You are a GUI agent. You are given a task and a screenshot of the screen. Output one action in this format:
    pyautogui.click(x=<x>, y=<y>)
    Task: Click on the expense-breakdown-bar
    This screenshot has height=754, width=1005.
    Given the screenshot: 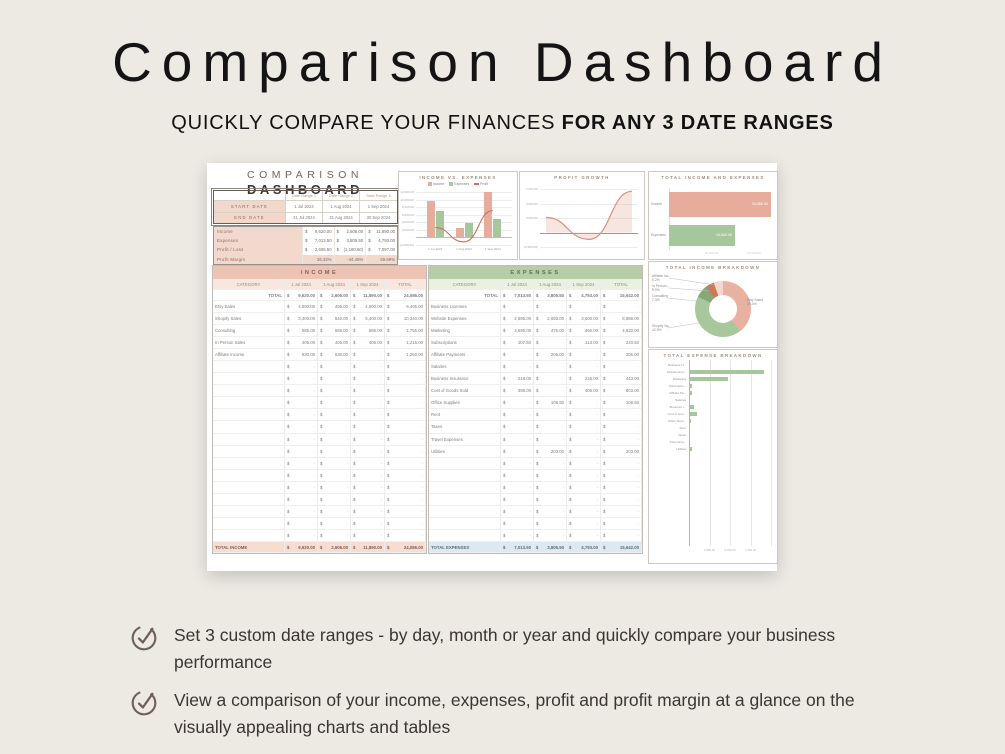 What is the action you would take?
    pyautogui.click(x=691, y=449)
    